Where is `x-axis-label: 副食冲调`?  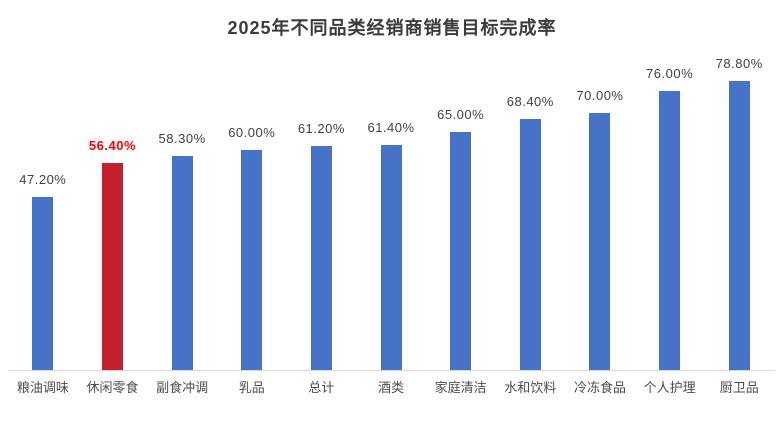
x-axis-label: 副食冲调 is located at coordinates (182, 387).